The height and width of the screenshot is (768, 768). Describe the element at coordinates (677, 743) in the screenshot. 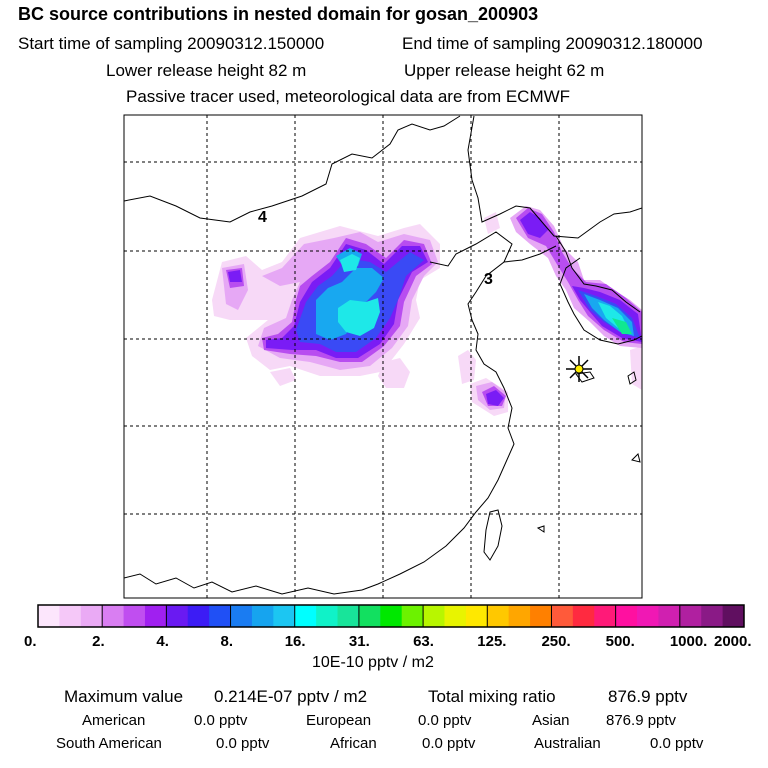

I see `region-value-australian: 0.0 pptv` at that location.